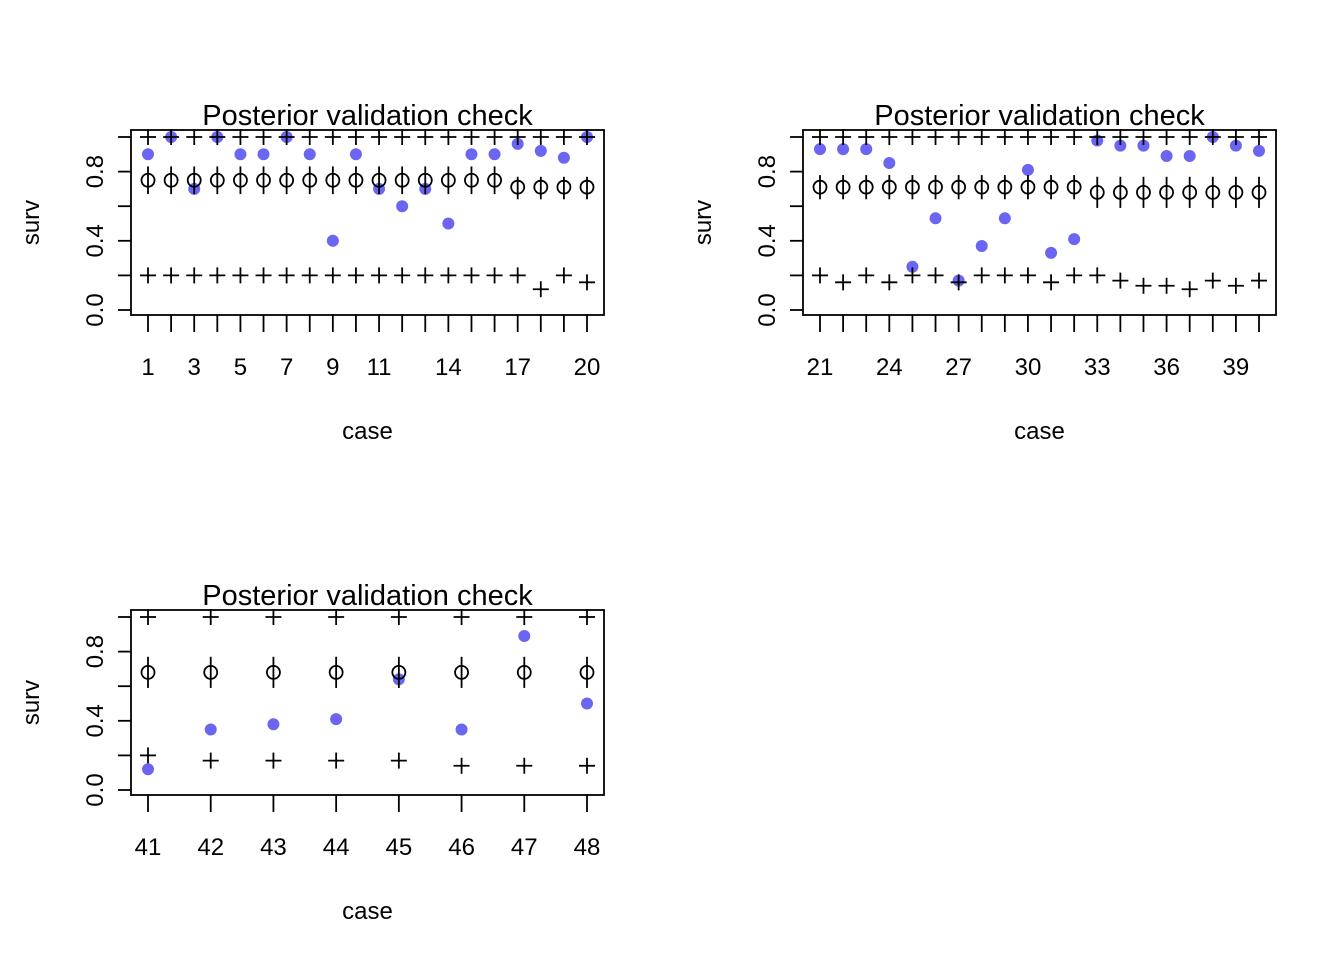 The image size is (1344, 960). Describe the element at coordinates (1039, 116) in the screenshot. I see `chart-title-2: Posterior validation check` at that location.